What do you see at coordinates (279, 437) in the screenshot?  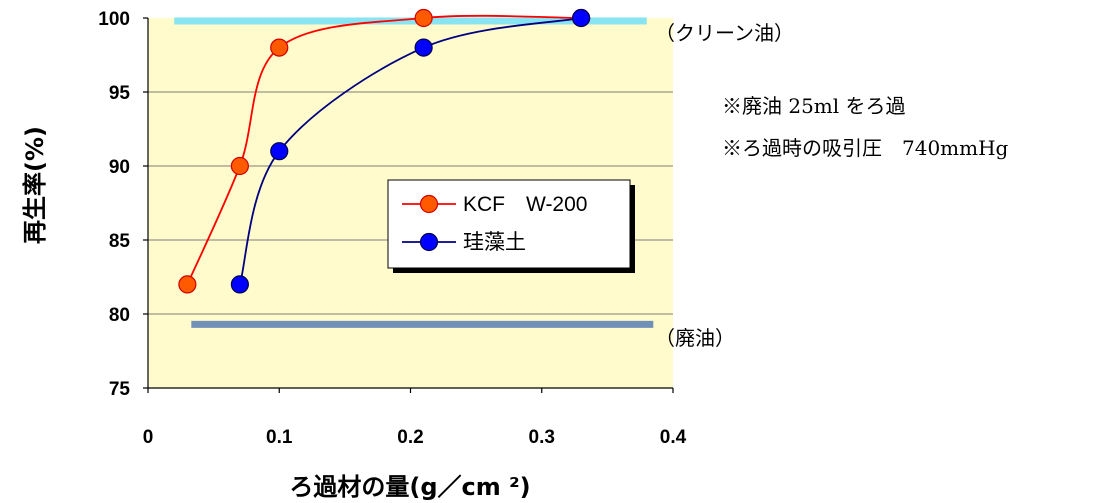 I see `x-tick-label-1: 0.1` at bounding box center [279, 437].